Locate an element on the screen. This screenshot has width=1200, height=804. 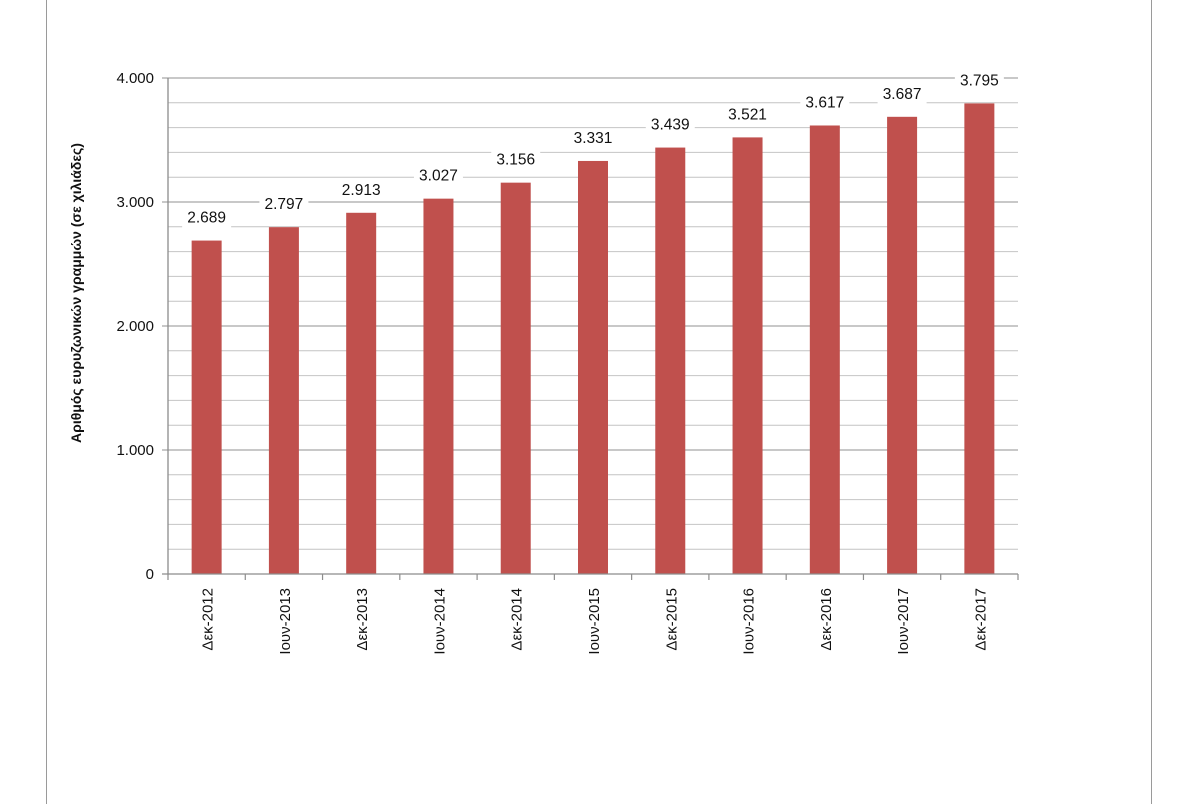
data-label: 3.687 is located at coordinates (902, 94).